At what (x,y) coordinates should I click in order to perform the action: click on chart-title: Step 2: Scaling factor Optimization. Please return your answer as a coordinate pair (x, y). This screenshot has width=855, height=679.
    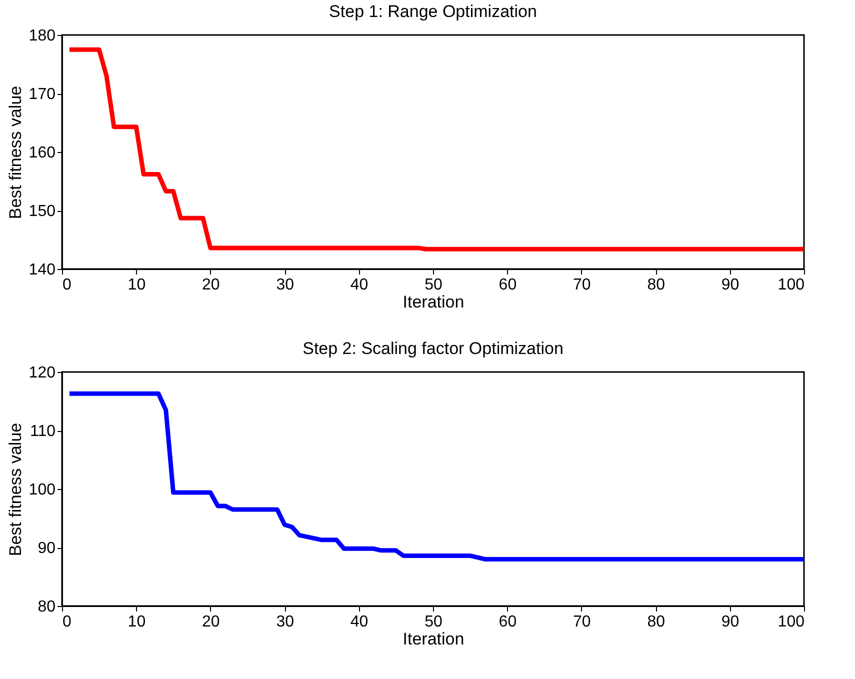
    Looking at the image, I should click on (433, 348).